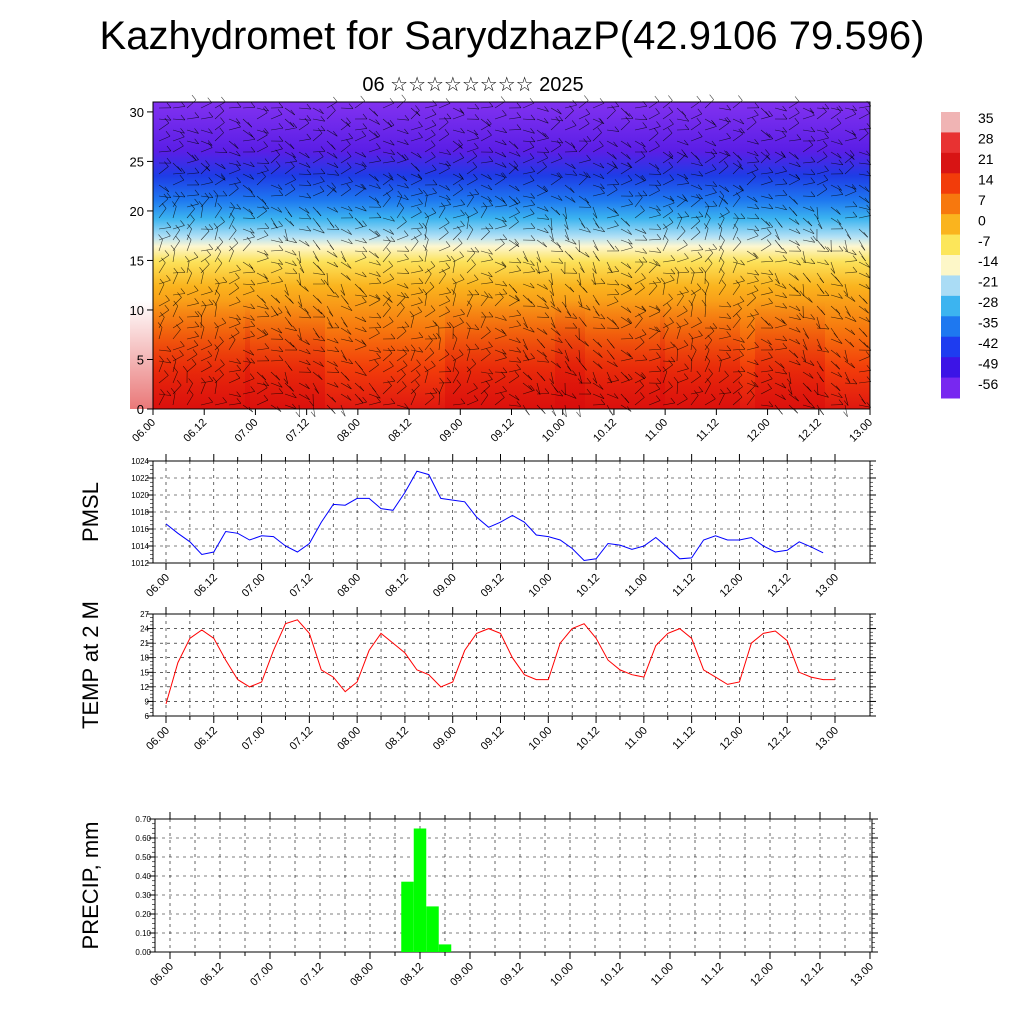 This screenshot has width=1024, height=1024. I want to click on precip-bar, so click(445, 948).